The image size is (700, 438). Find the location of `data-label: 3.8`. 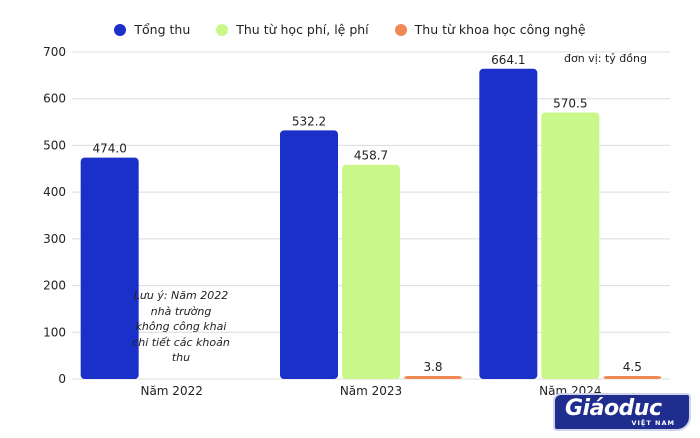

data-label: 3.8 is located at coordinates (432, 367).